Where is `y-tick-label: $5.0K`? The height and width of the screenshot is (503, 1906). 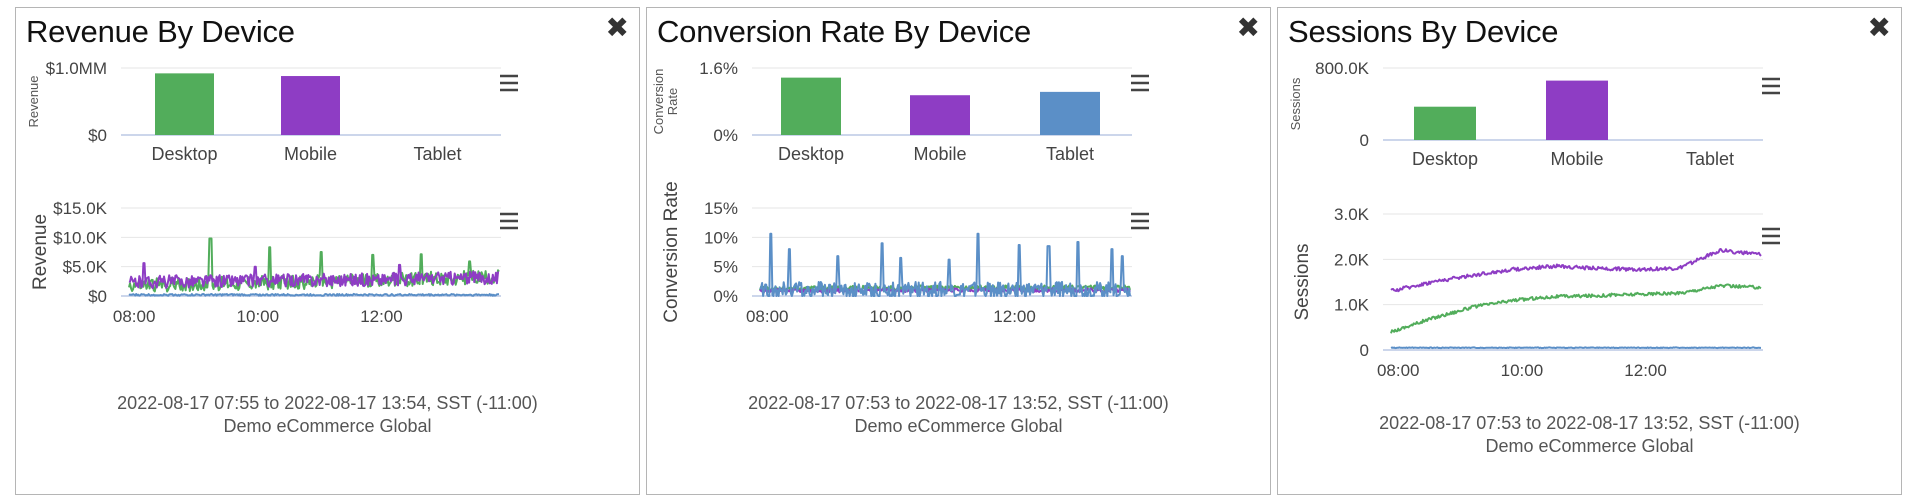
y-tick-label: $5.0K is located at coordinates (85, 267).